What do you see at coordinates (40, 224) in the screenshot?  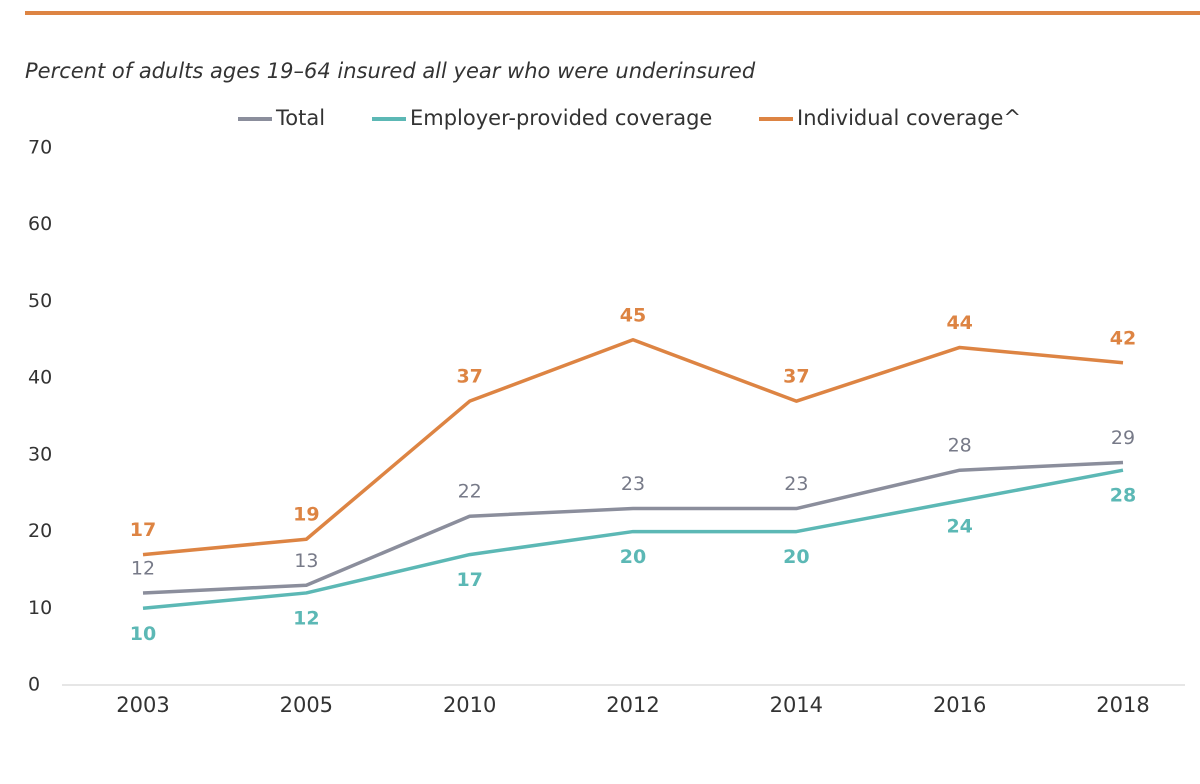 I see `y-tick-label: 60` at bounding box center [40, 224].